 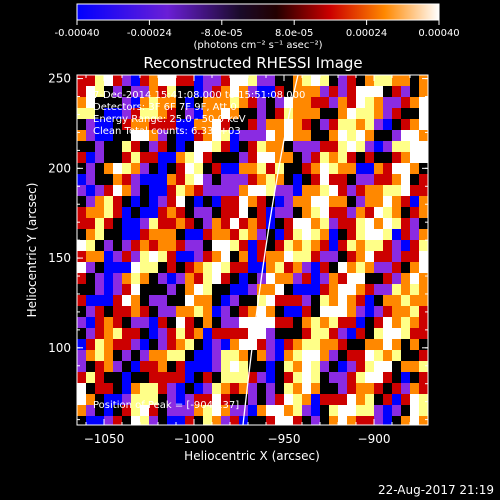 I want to click on y-tick-label: 250, so click(x=59, y=79).